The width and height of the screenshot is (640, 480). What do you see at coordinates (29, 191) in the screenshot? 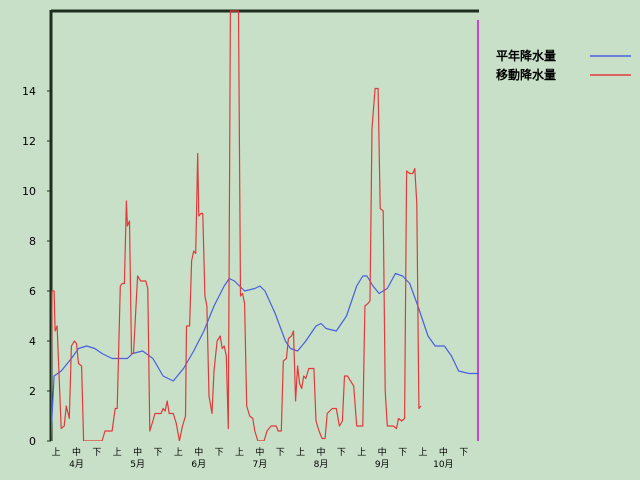
I see `y-tick-label: 10` at bounding box center [29, 191].